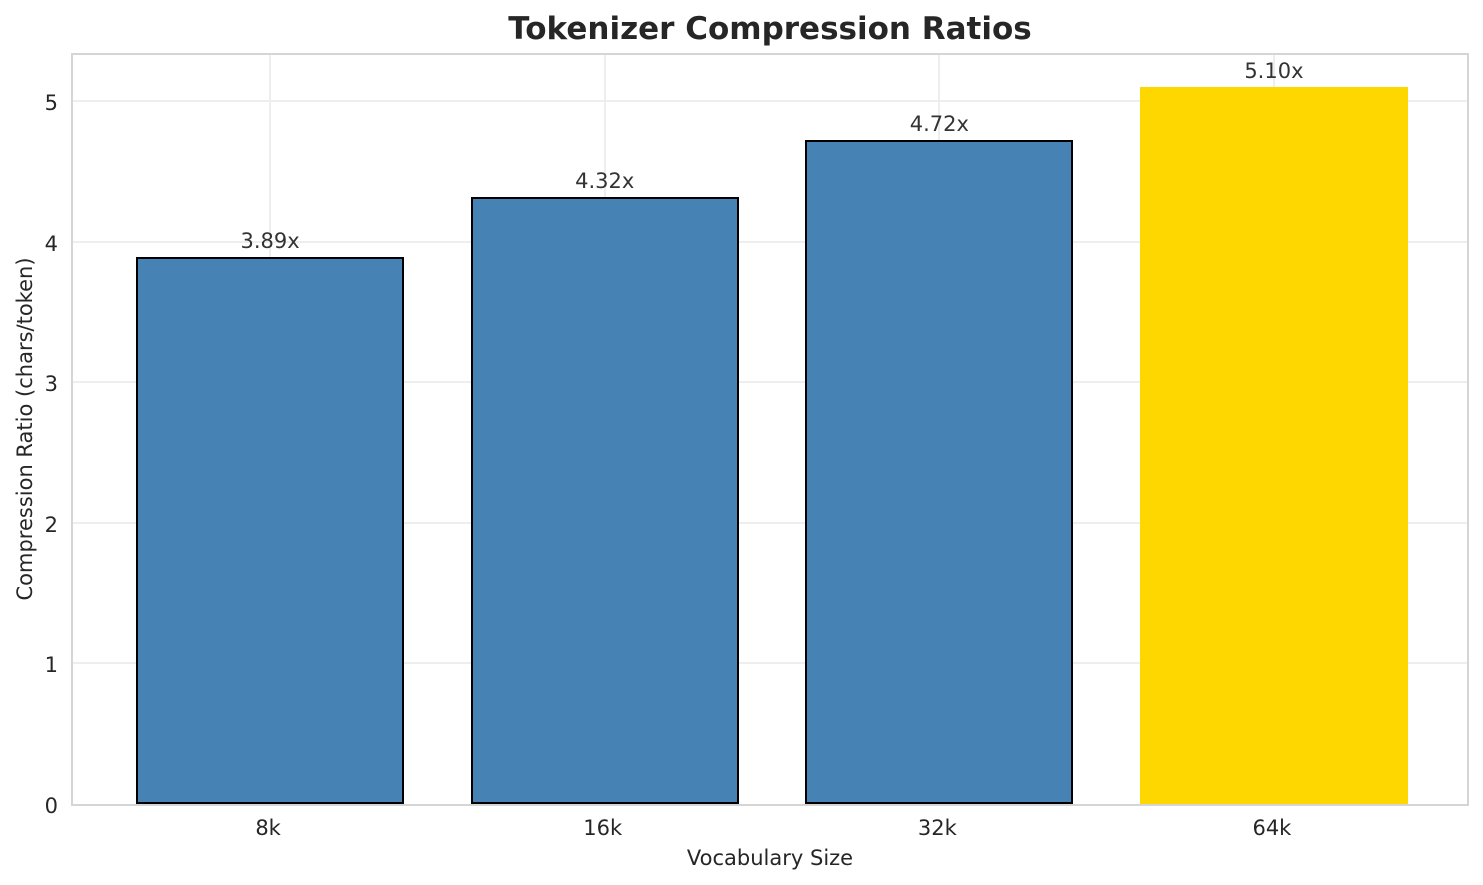 Image resolution: width=1483 pixels, height=885 pixels. What do you see at coordinates (51, 102) in the screenshot?
I see `y-tick-5: 5` at bounding box center [51, 102].